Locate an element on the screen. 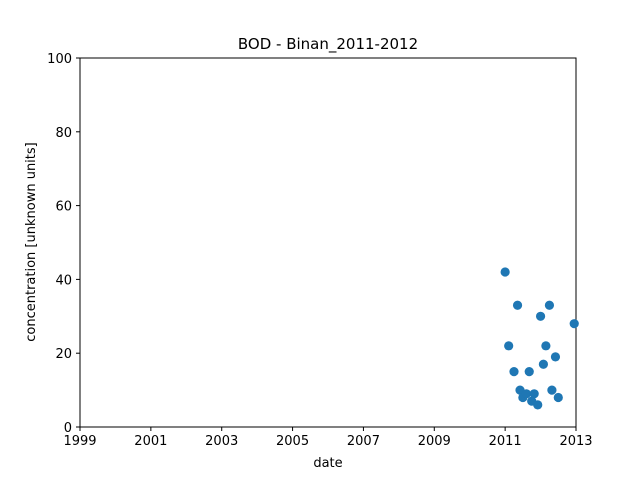  chart-title: BOD - Binan_2011-2012 is located at coordinates (328, 44).